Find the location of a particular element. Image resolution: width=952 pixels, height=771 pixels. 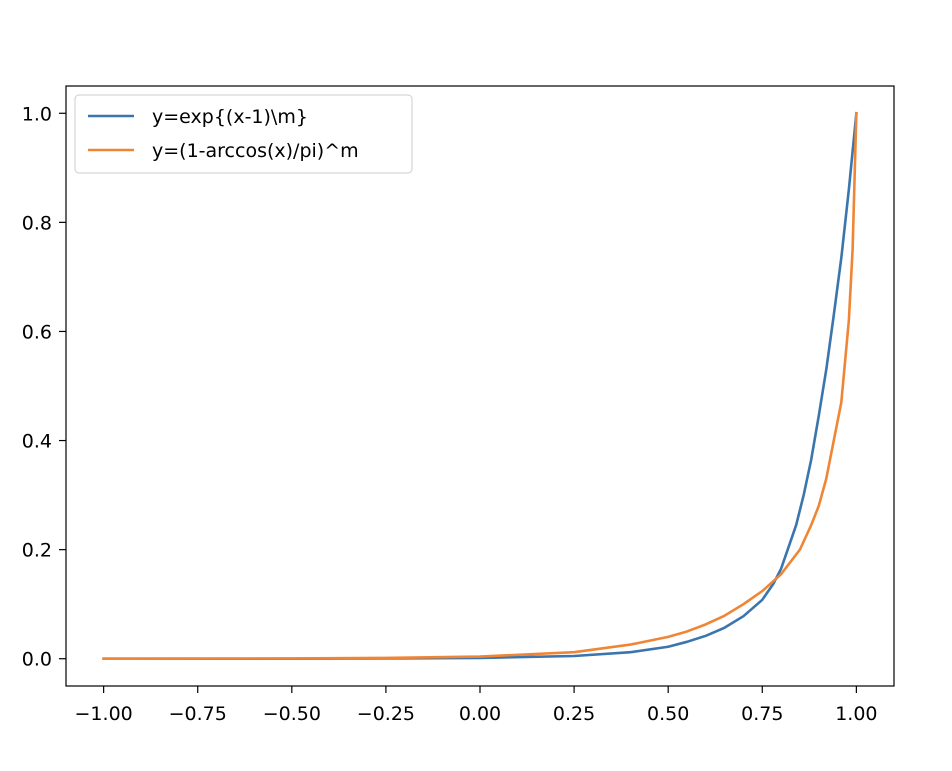

x-tick-label: −0.75 is located at coordinates (198, 714).